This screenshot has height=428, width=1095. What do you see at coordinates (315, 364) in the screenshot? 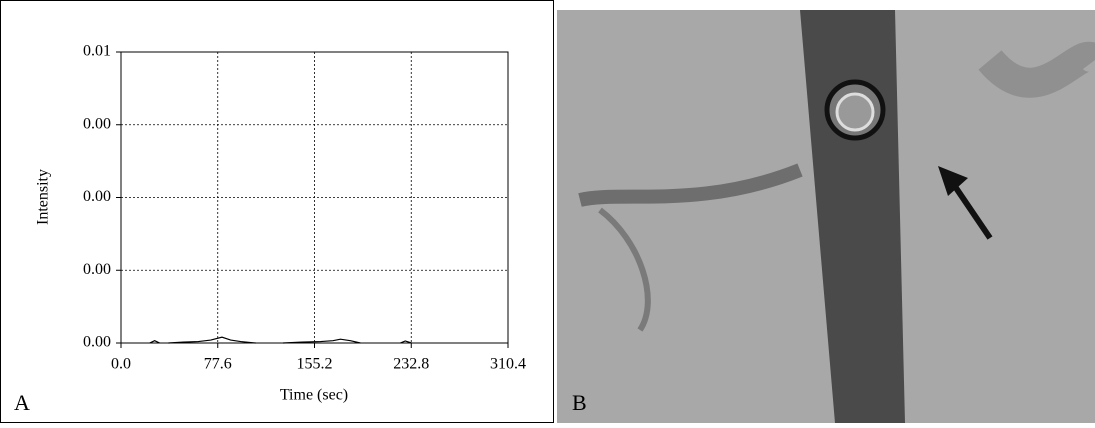
I see `x-tick-label: 155.2` at bounding box center [315, 364].